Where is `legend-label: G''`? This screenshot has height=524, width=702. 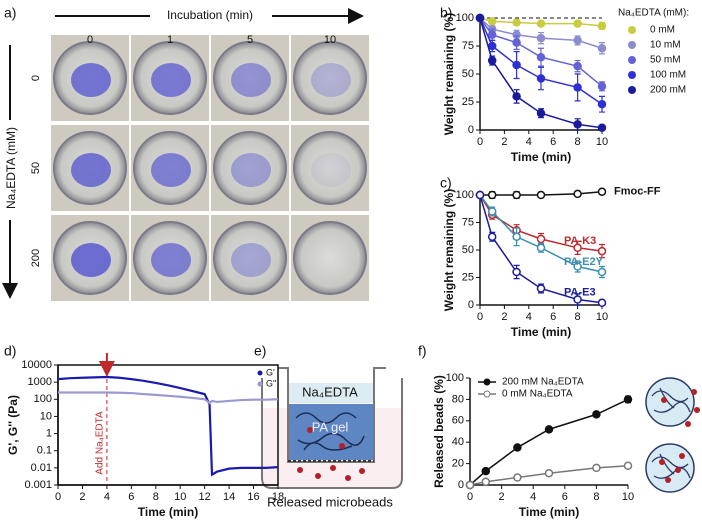 legend-label: G'' is located at coordinates (271, 383).